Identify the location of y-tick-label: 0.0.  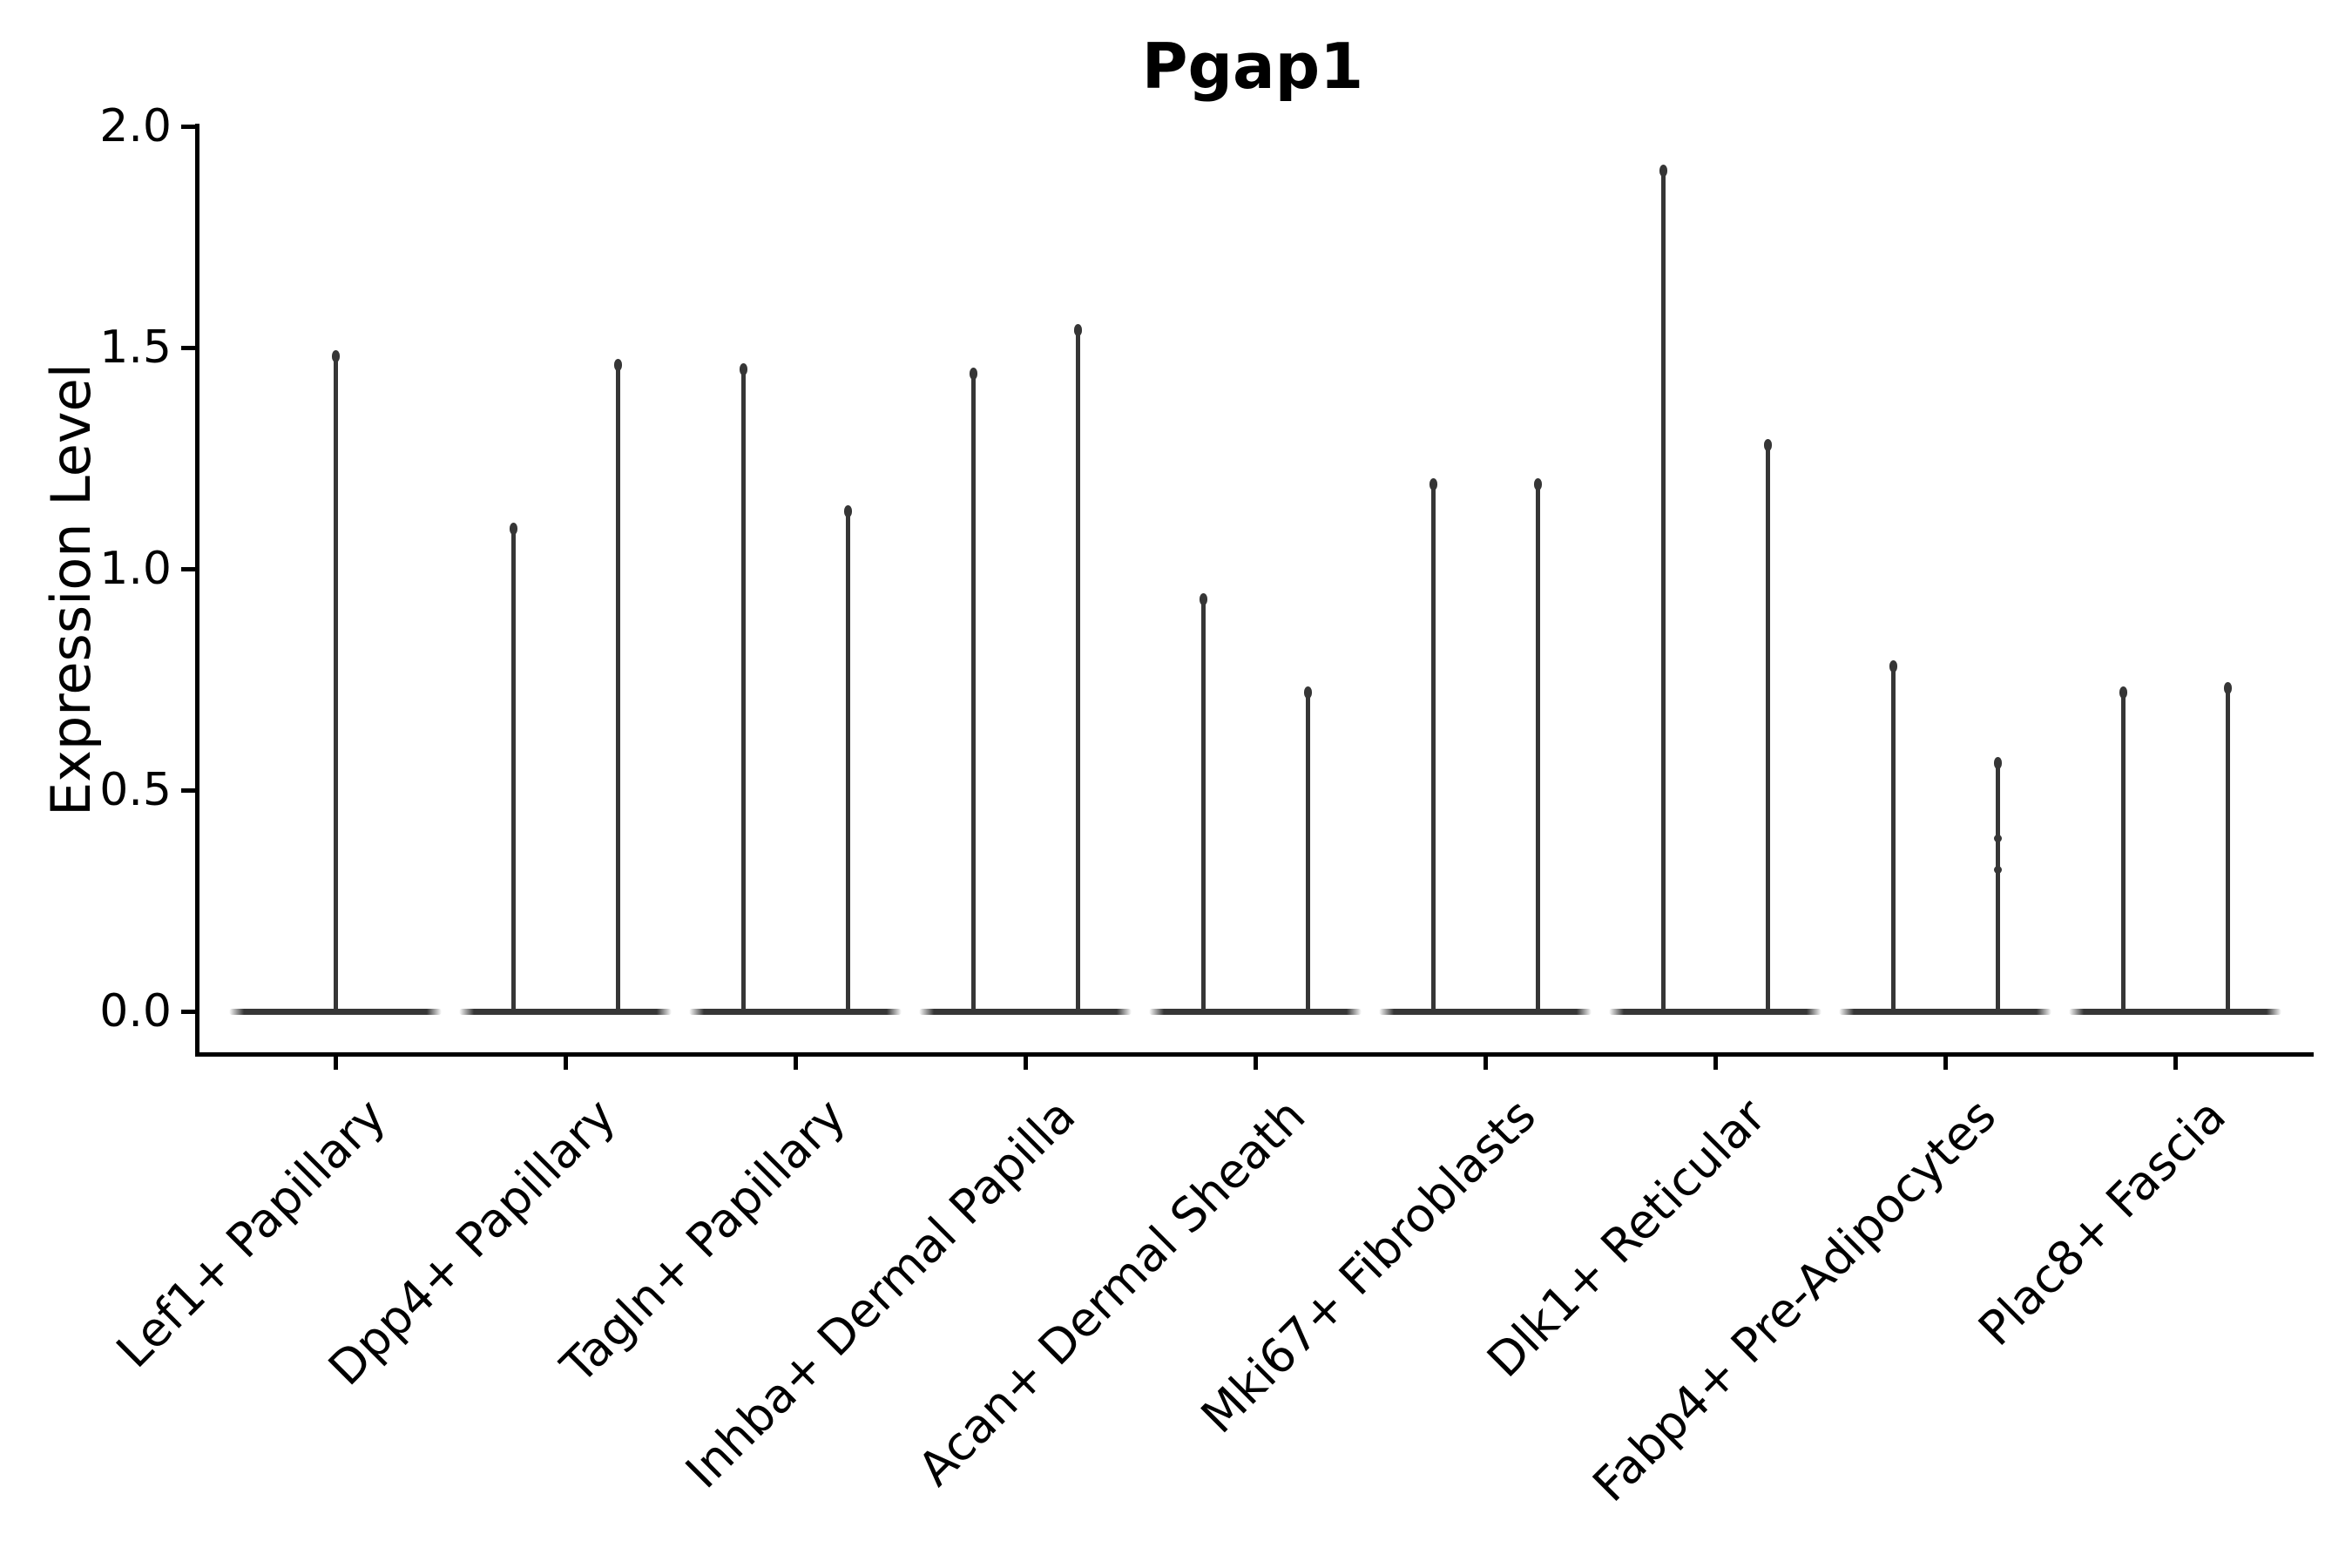
(135, 1011).